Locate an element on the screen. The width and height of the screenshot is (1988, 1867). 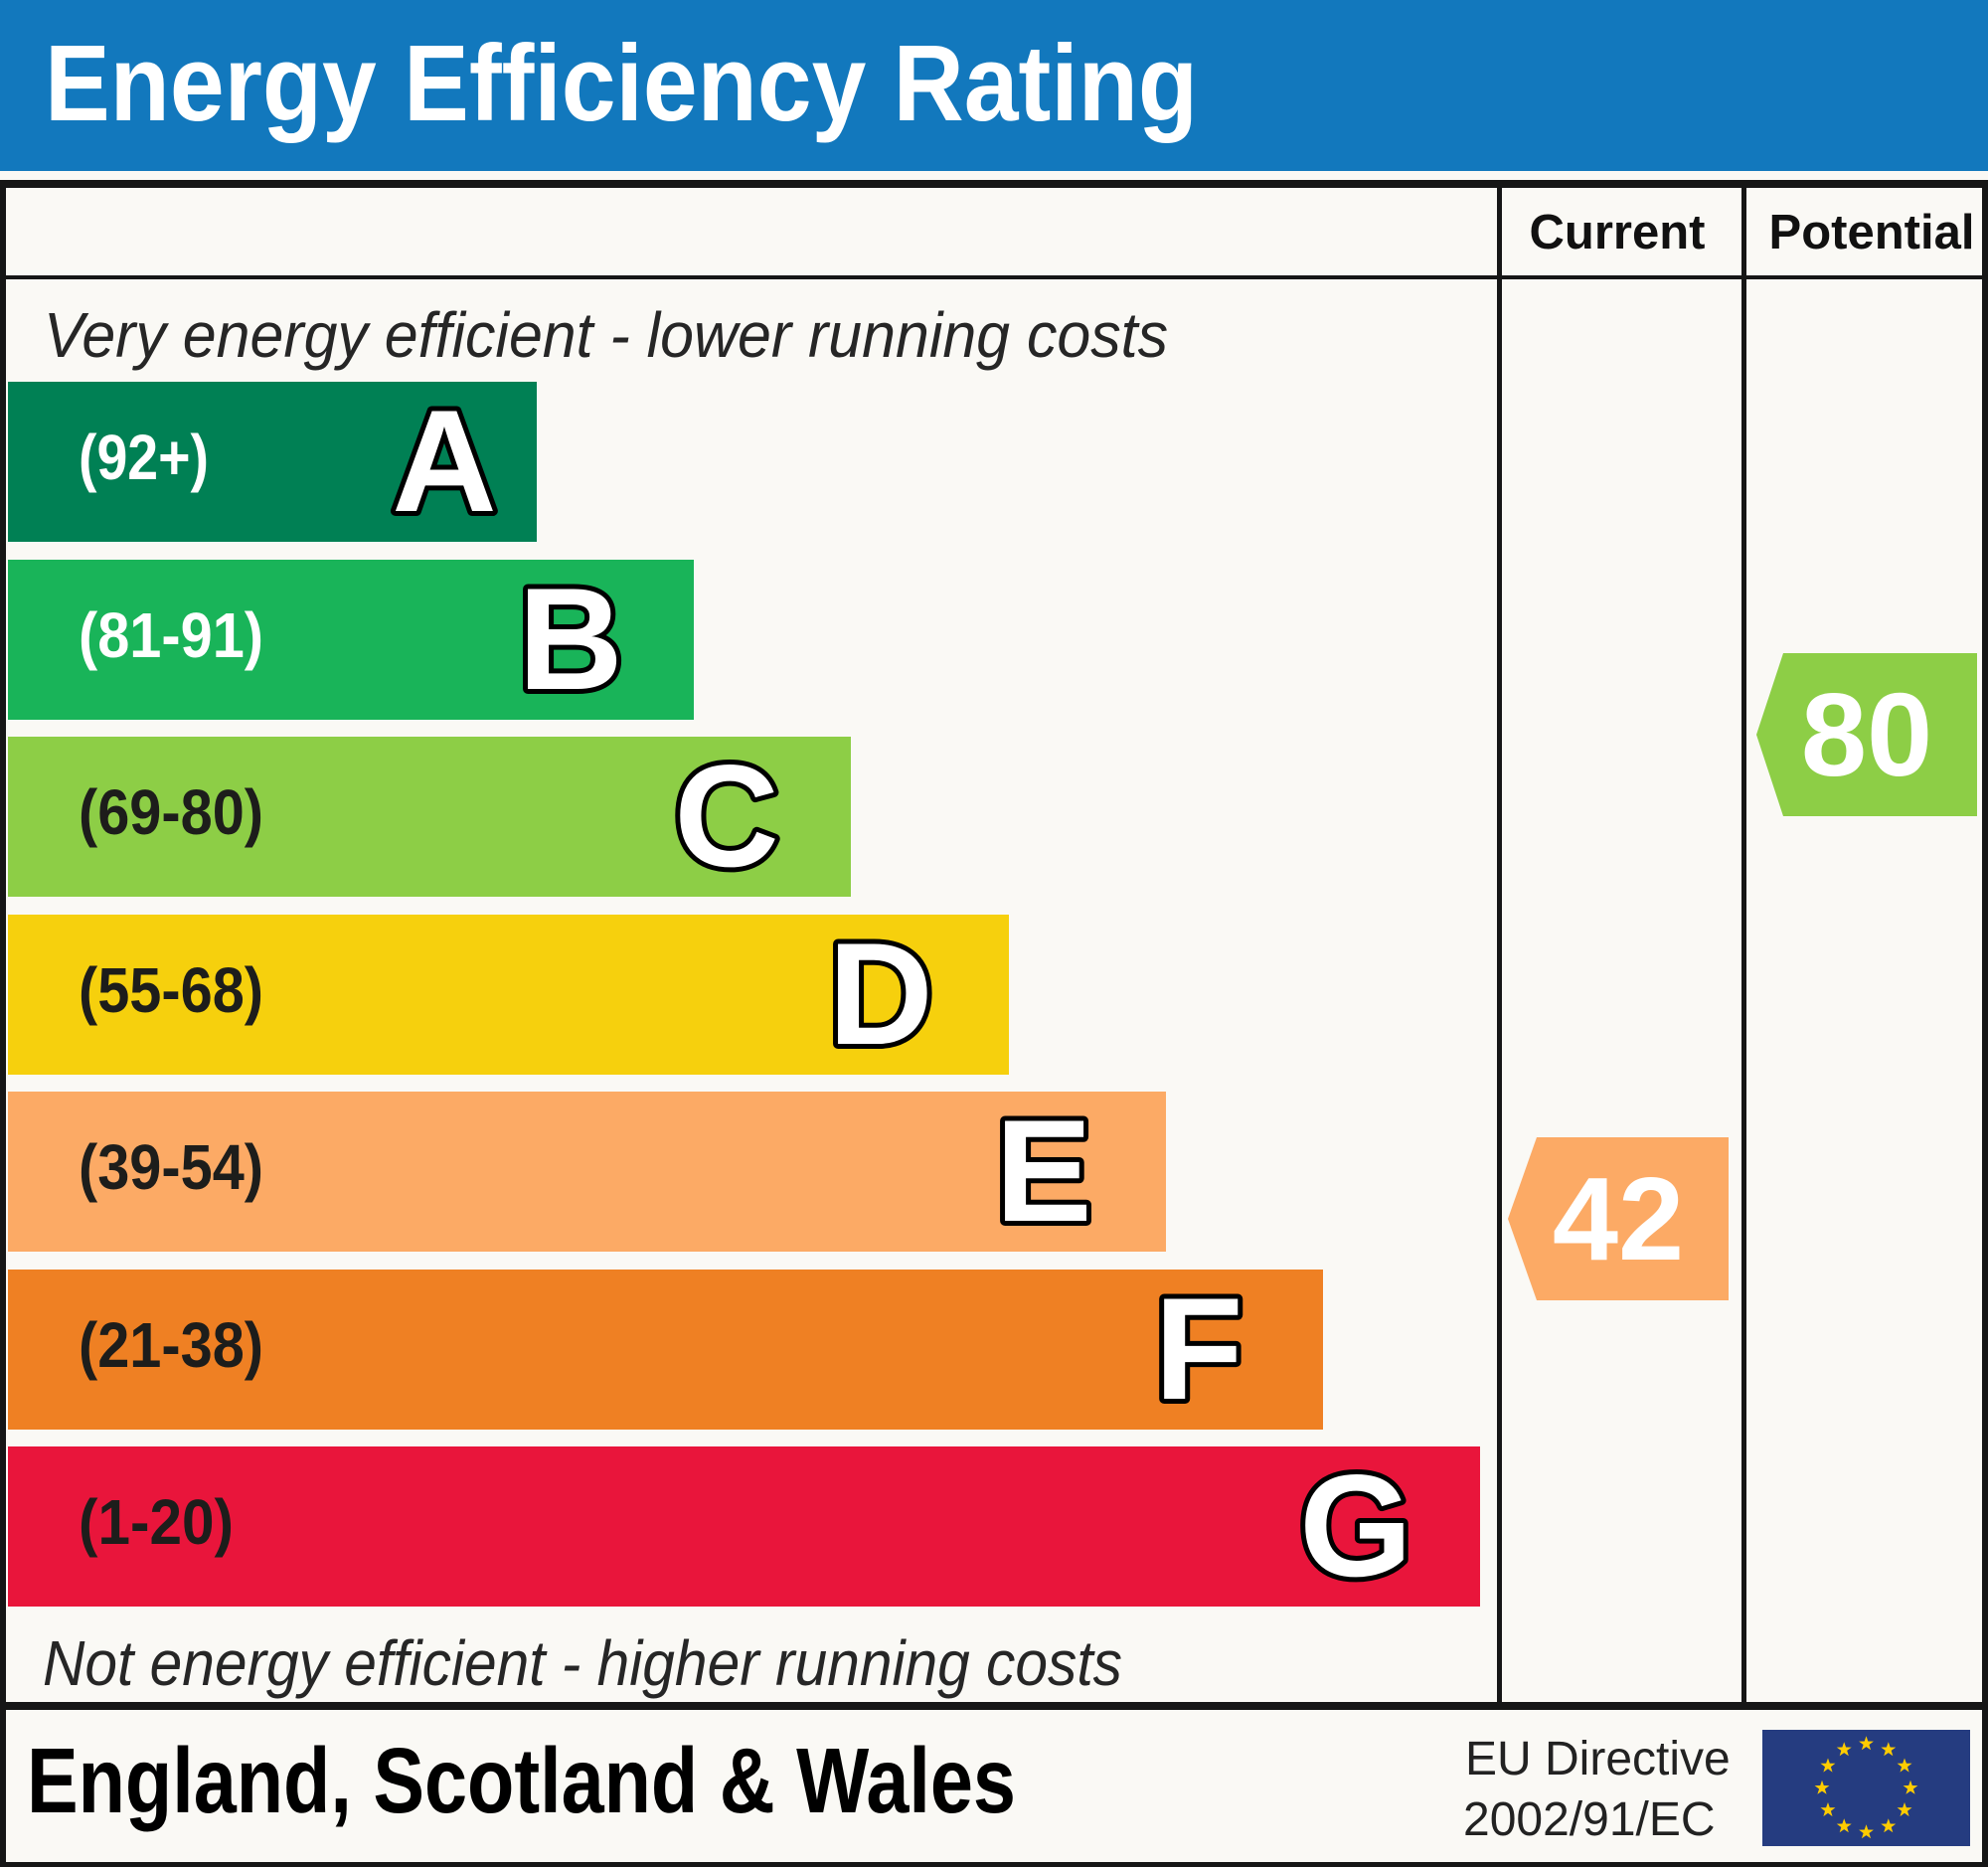
svg-text: F is located at coordinates (1198, 1349).